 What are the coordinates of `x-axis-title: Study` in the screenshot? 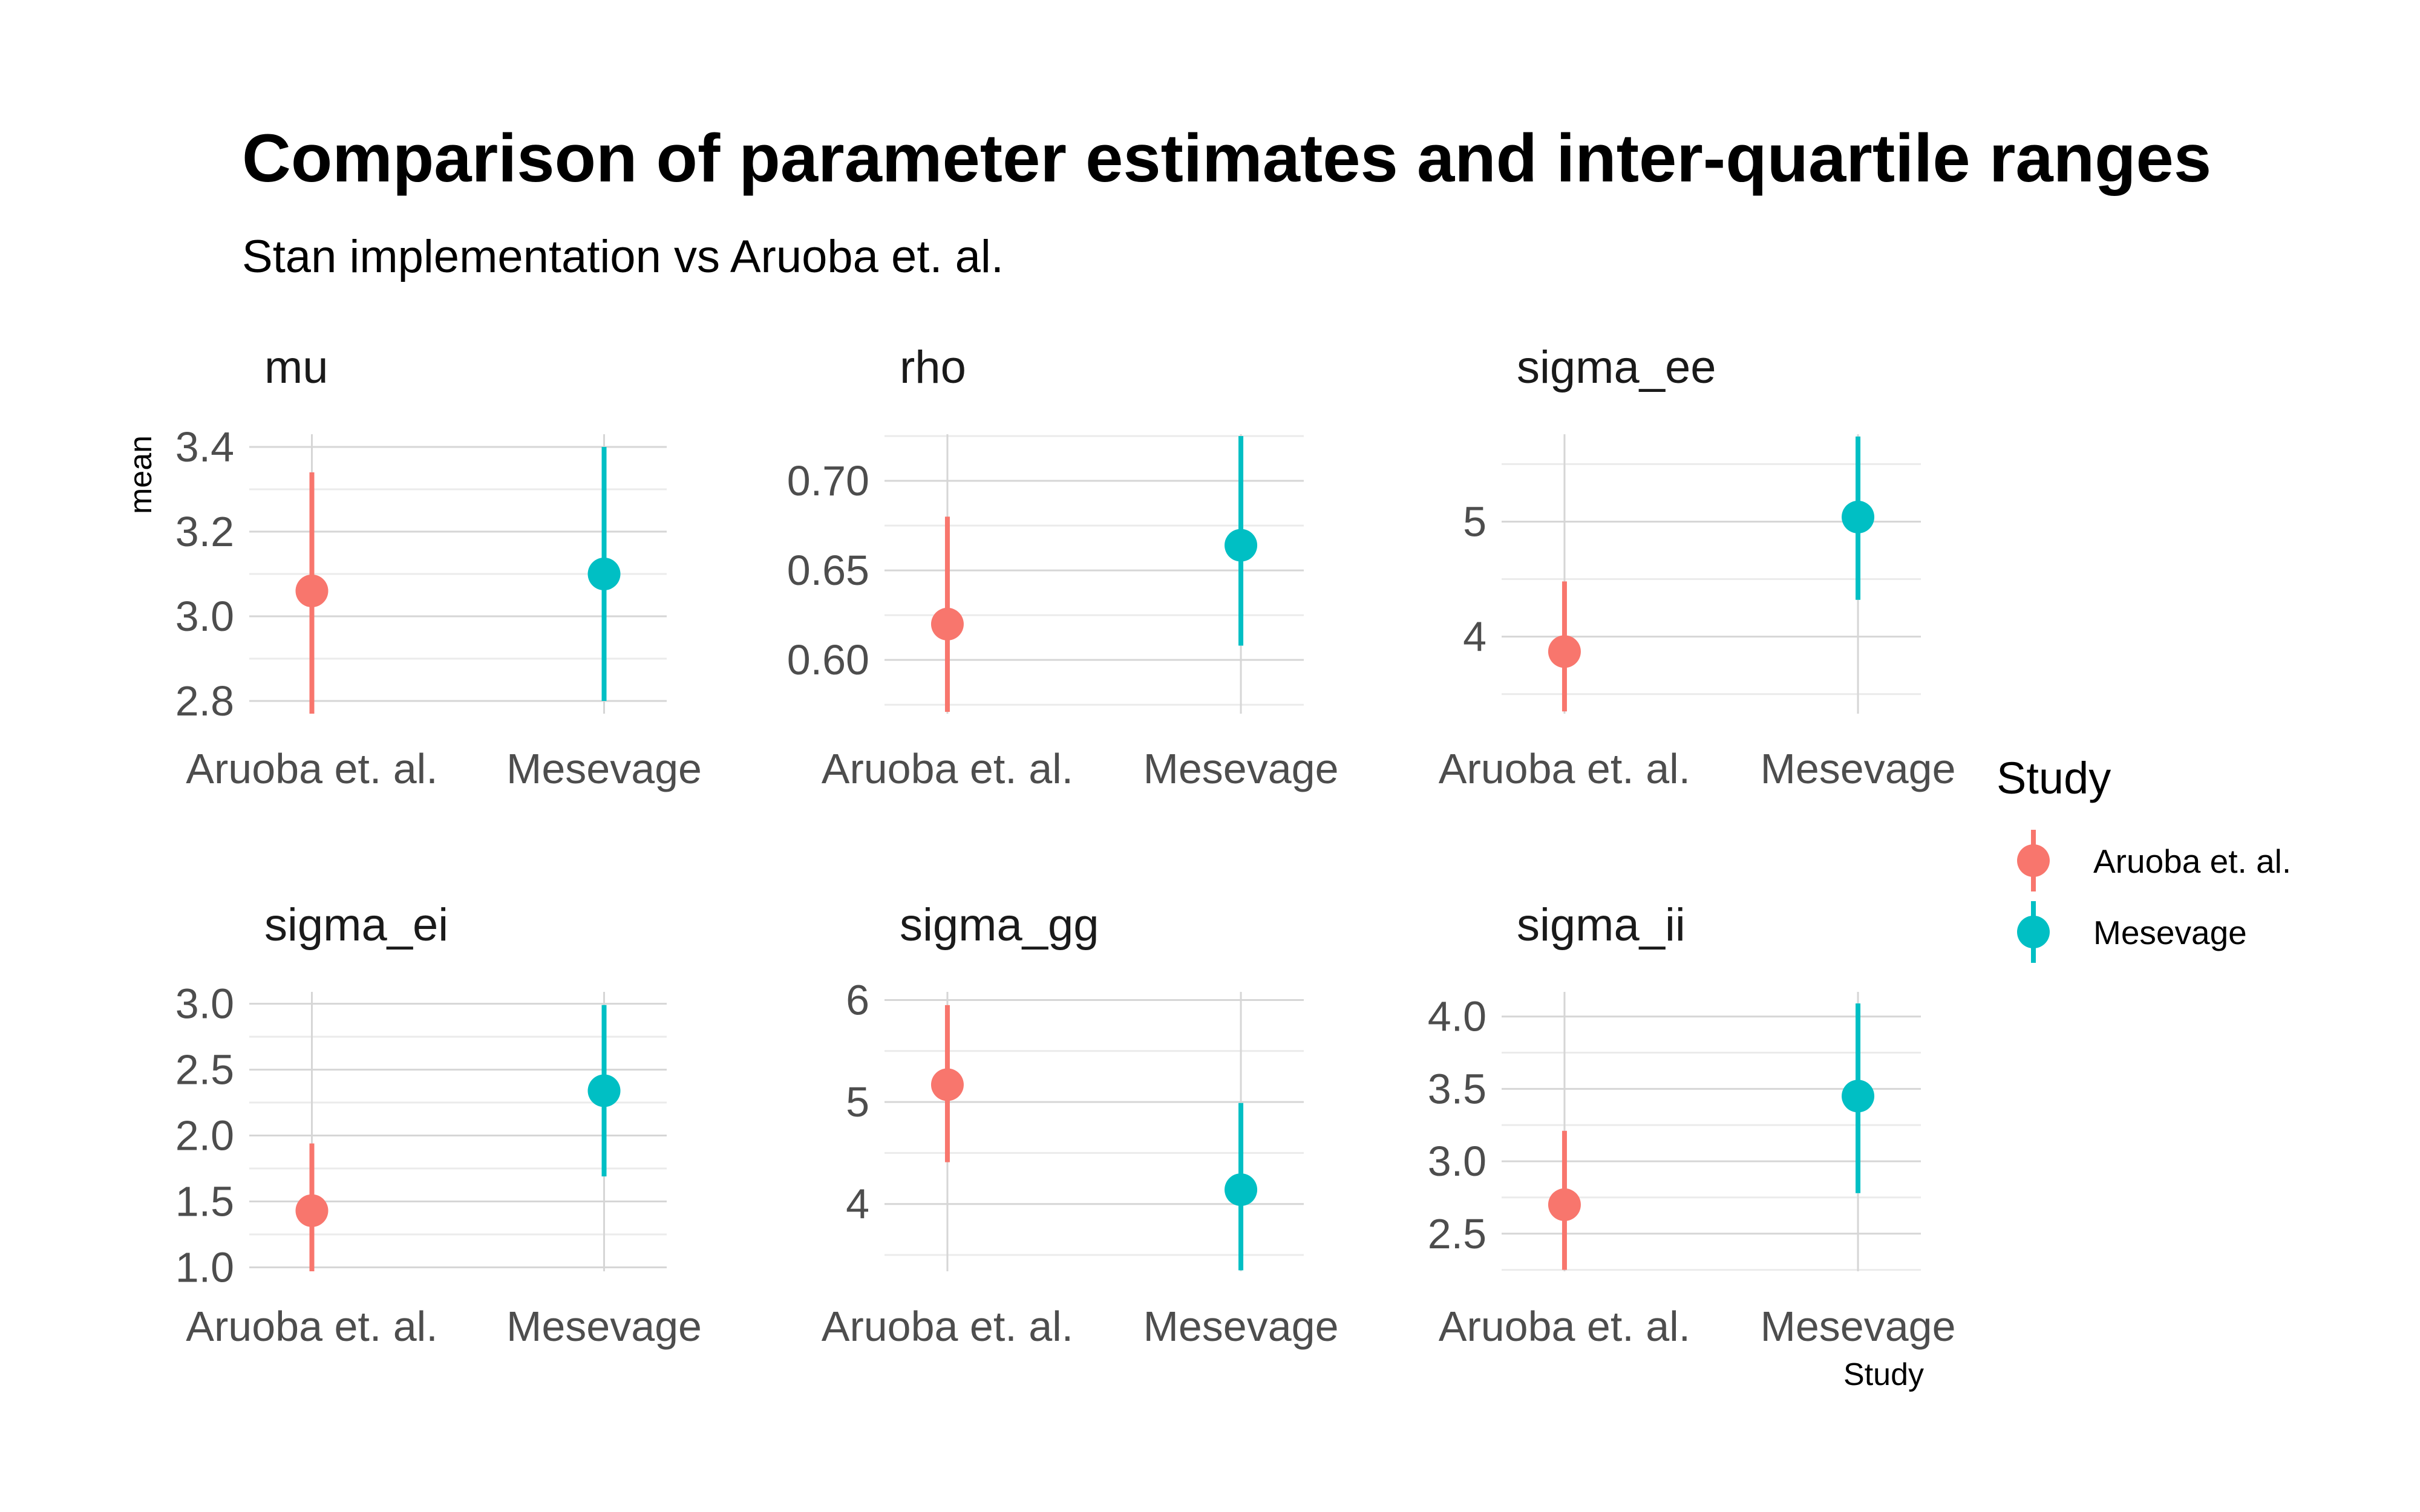 It's located at (1883, 1374).